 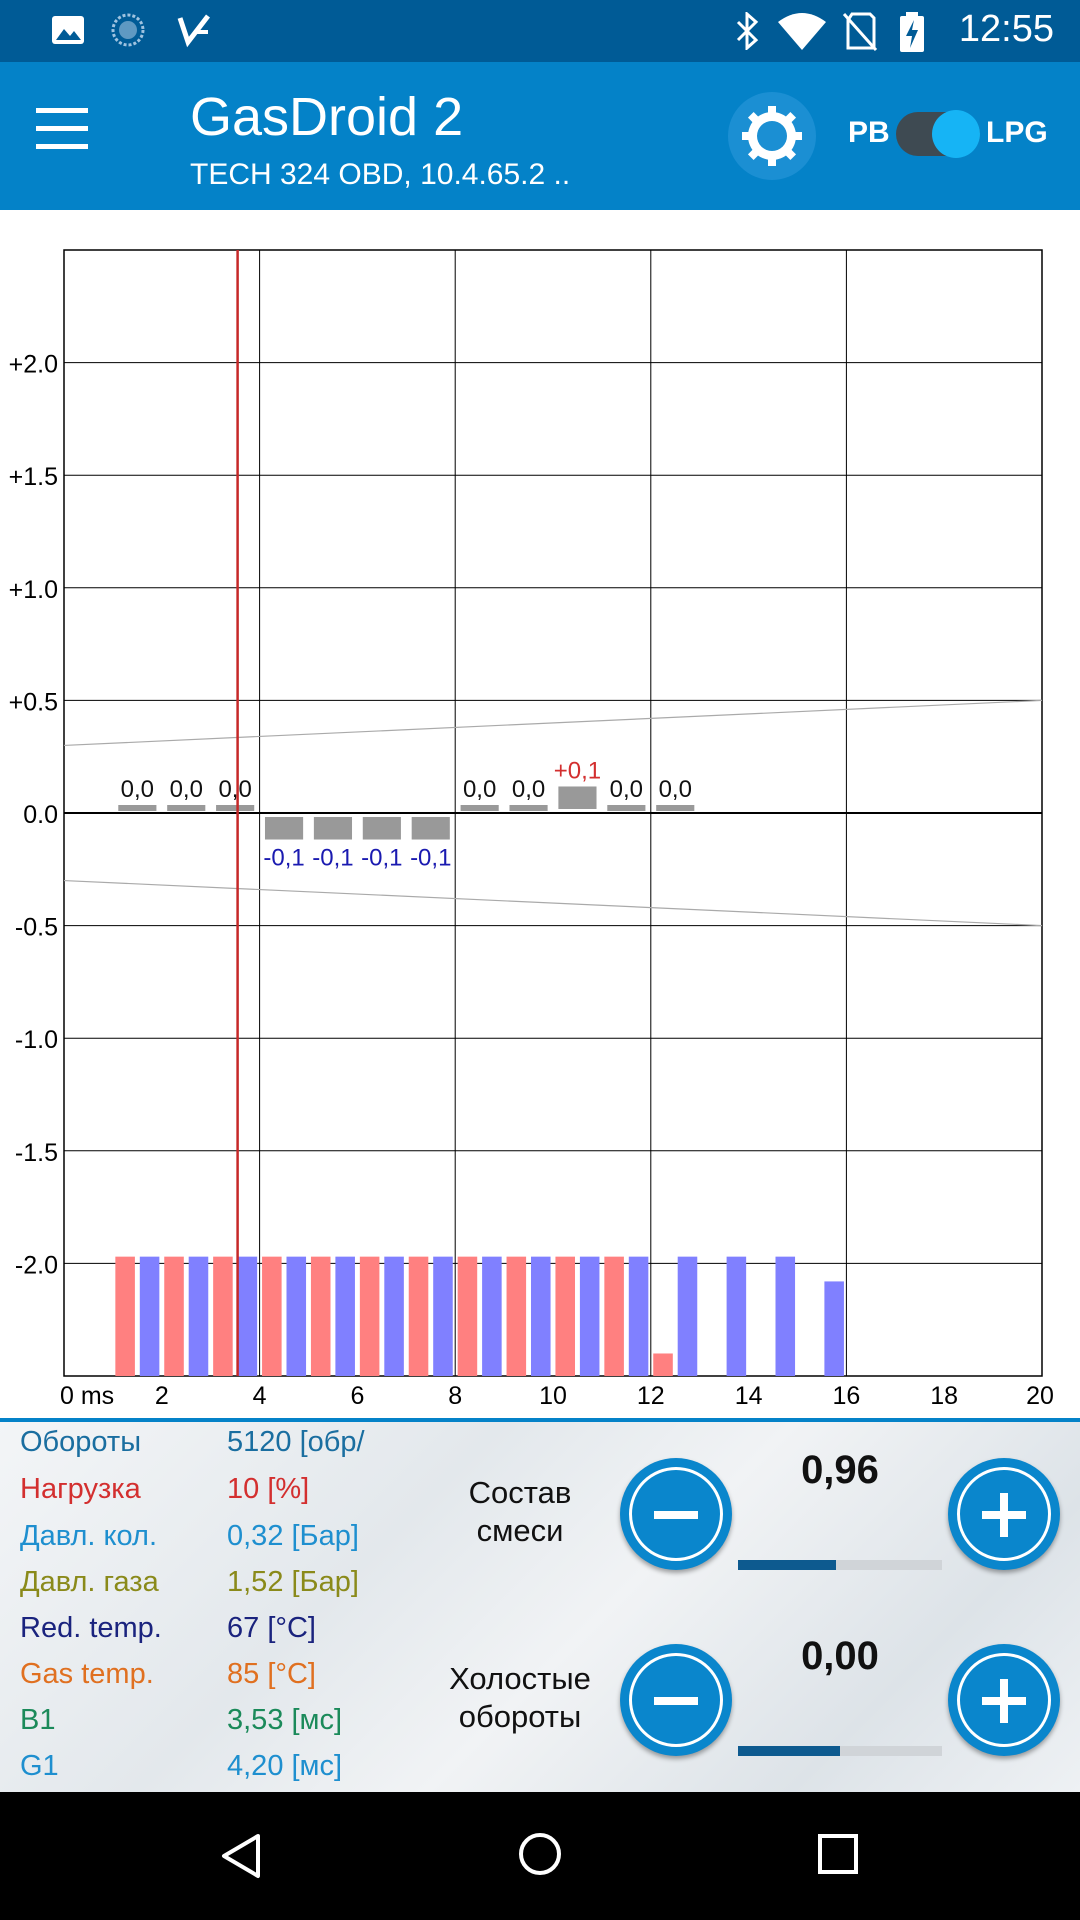 What do you see at coordinates (36, 1265) in the screenshot?
I see `y-tick-label: -2.0` at bounding box center [36, 1265].